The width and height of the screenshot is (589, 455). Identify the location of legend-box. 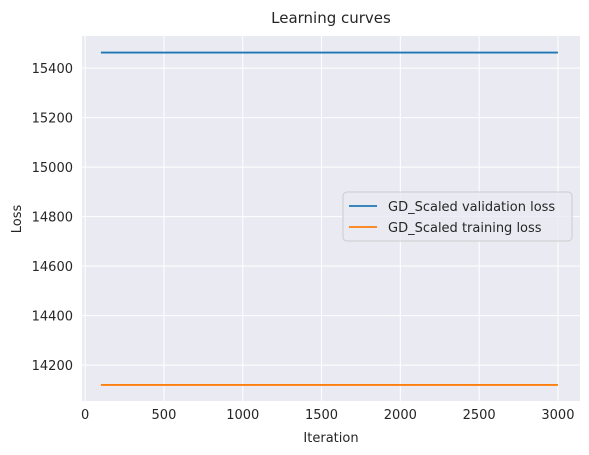
(457, 216).